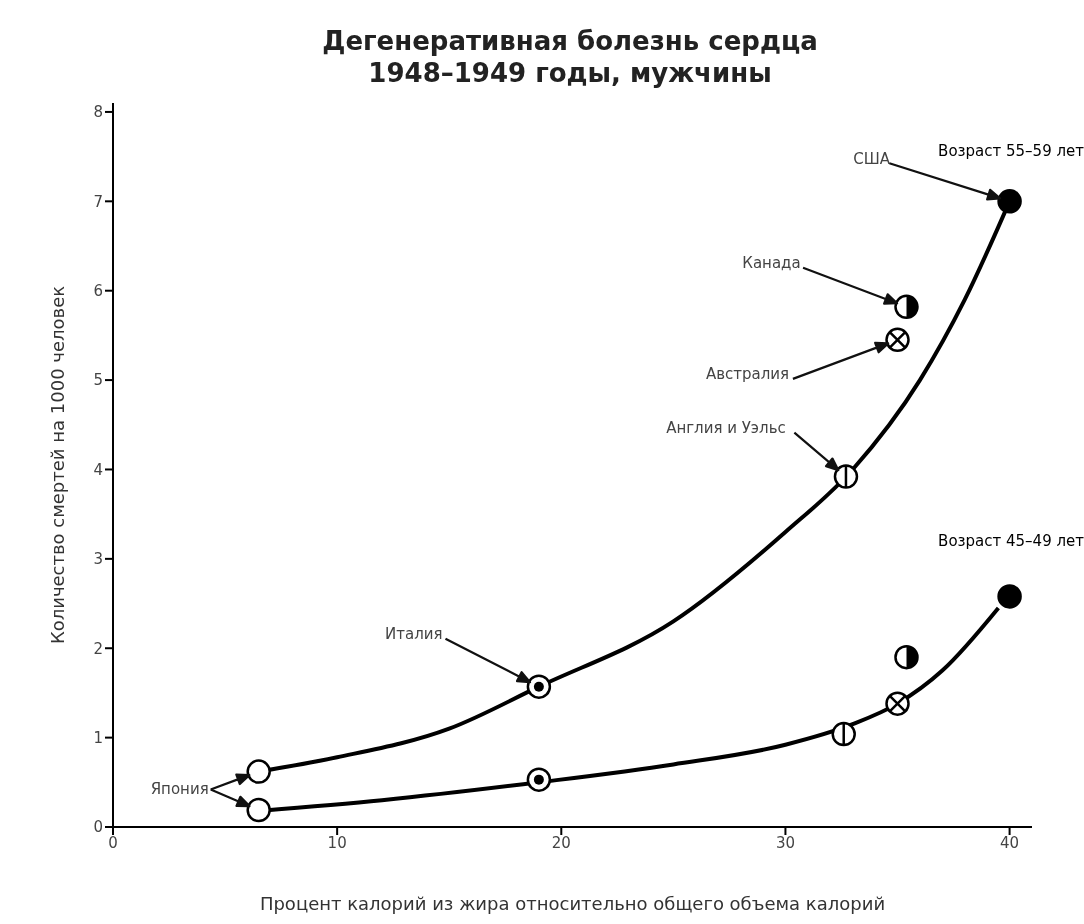 The height and width of the screenshot is (924, 1084). Describe the element at coordinates (1011, 541) in the screenshot. I see `text: Возраст 45–49 лет` at that location.